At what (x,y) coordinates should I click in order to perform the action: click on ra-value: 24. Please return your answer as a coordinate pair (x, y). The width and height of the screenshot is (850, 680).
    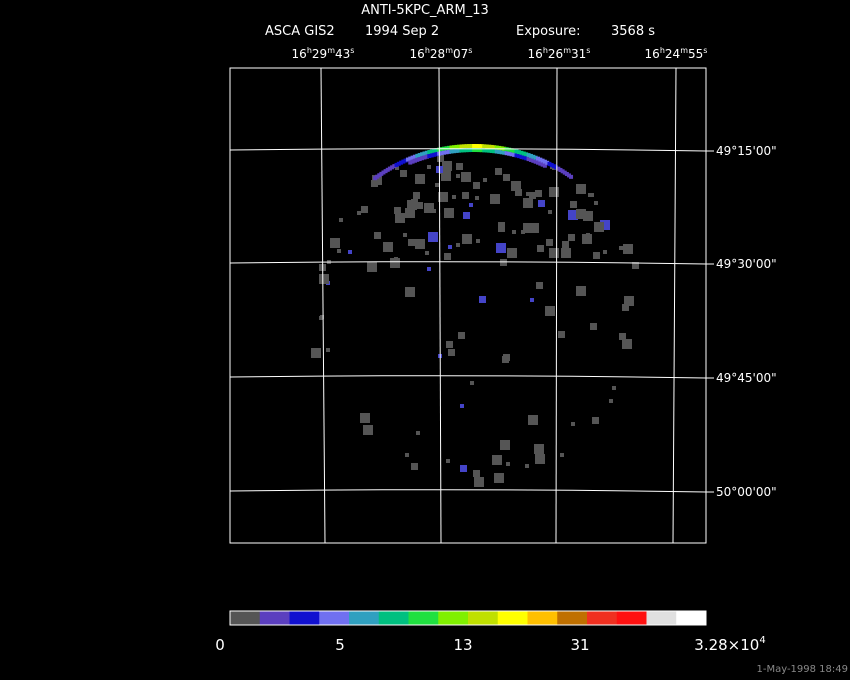
    Looking at the image, I should click on (672, 54).